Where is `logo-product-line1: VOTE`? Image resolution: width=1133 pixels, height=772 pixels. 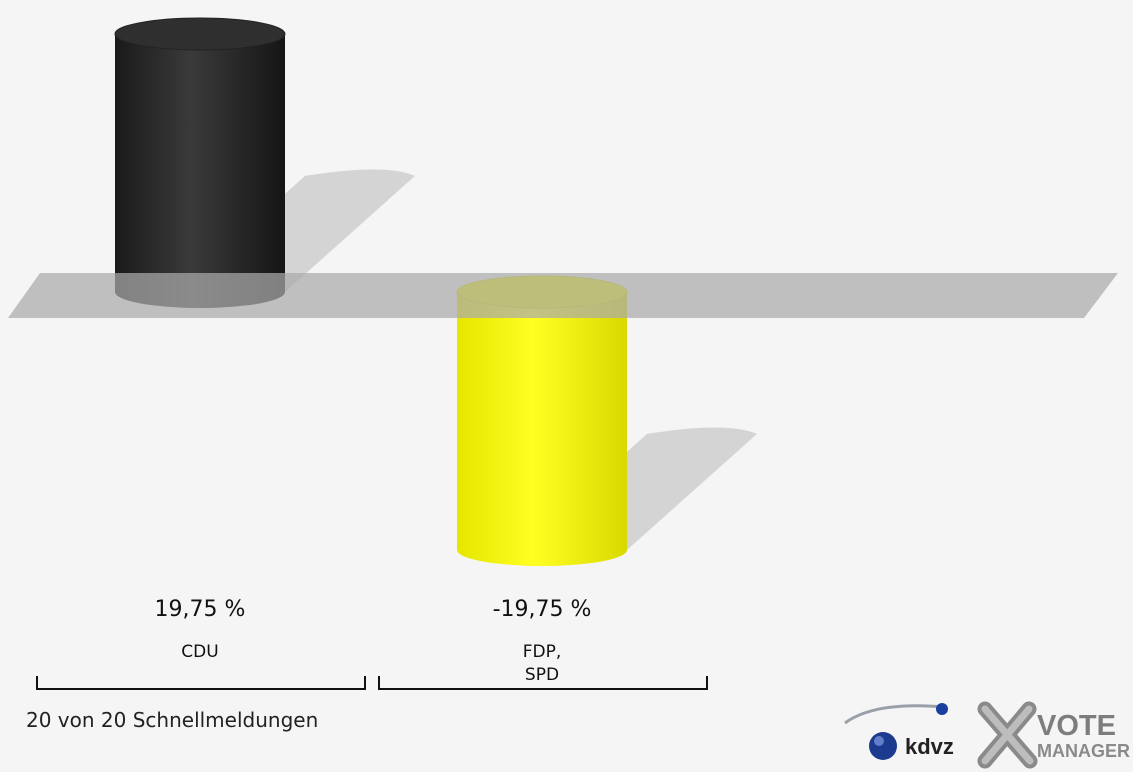 logo-product-line1: VOTE is located at coordinates (1076, 726).